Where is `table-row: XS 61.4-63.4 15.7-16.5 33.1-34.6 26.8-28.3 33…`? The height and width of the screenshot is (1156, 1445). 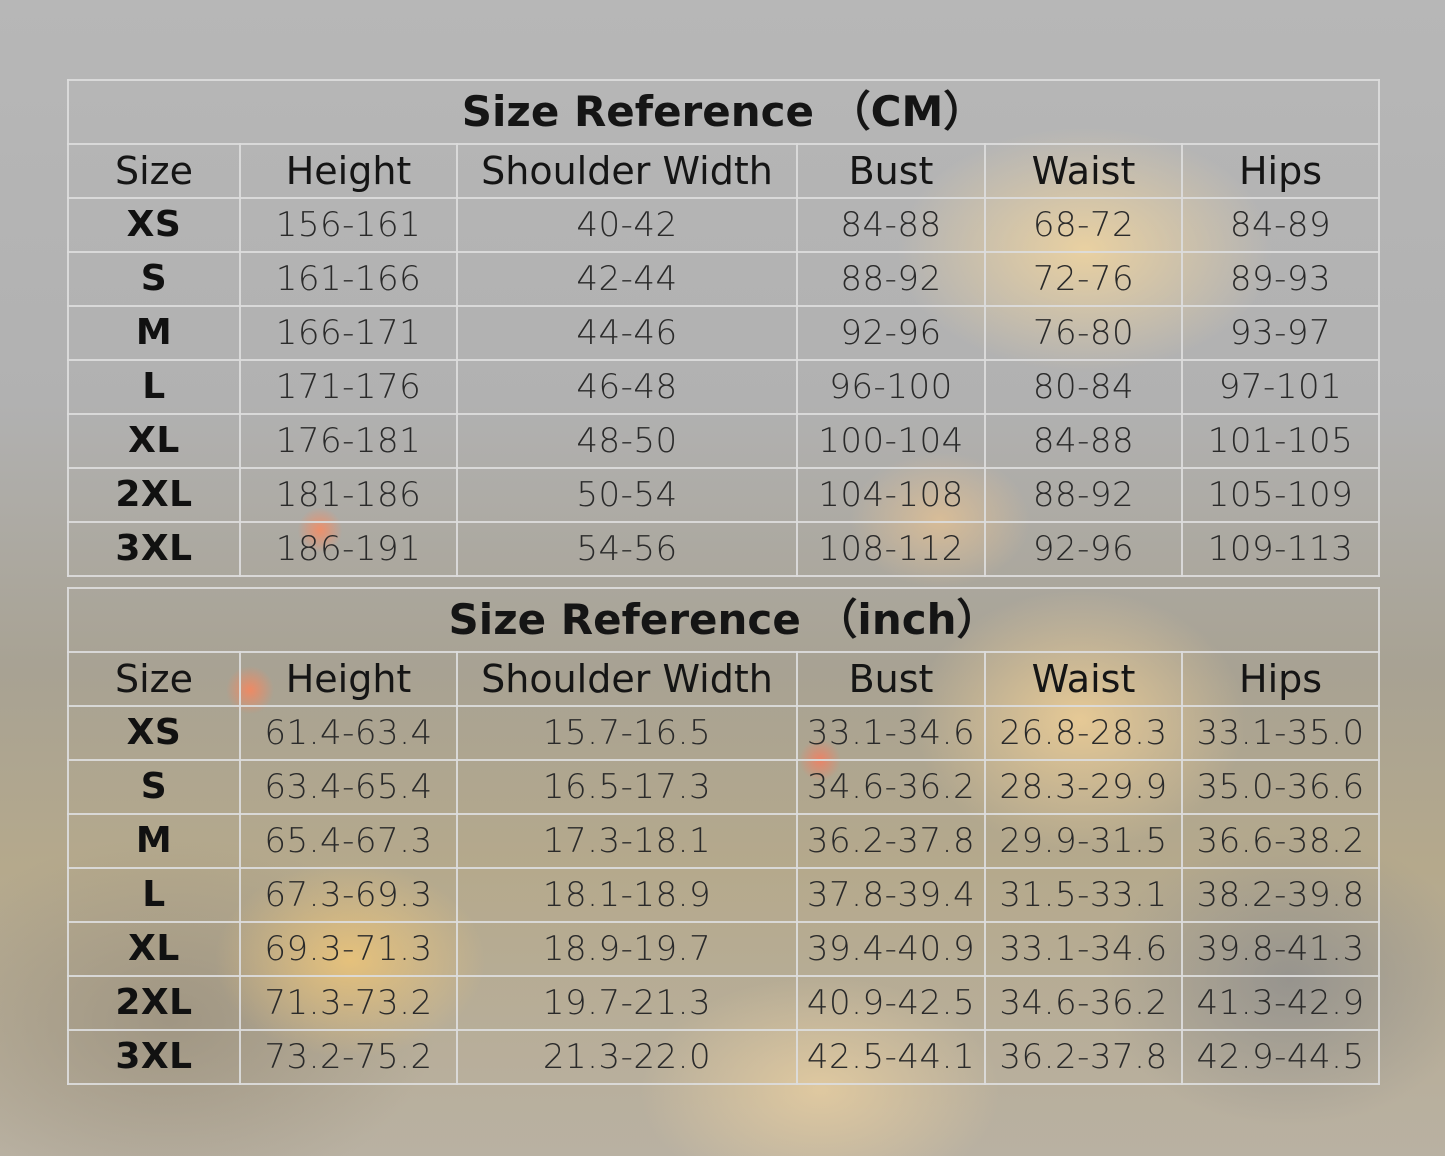 table-row: XS 61.4-63.4 15.7-16.5 33.1-34.6 26.8-28.3 33… is located at coordinates (724, 733).